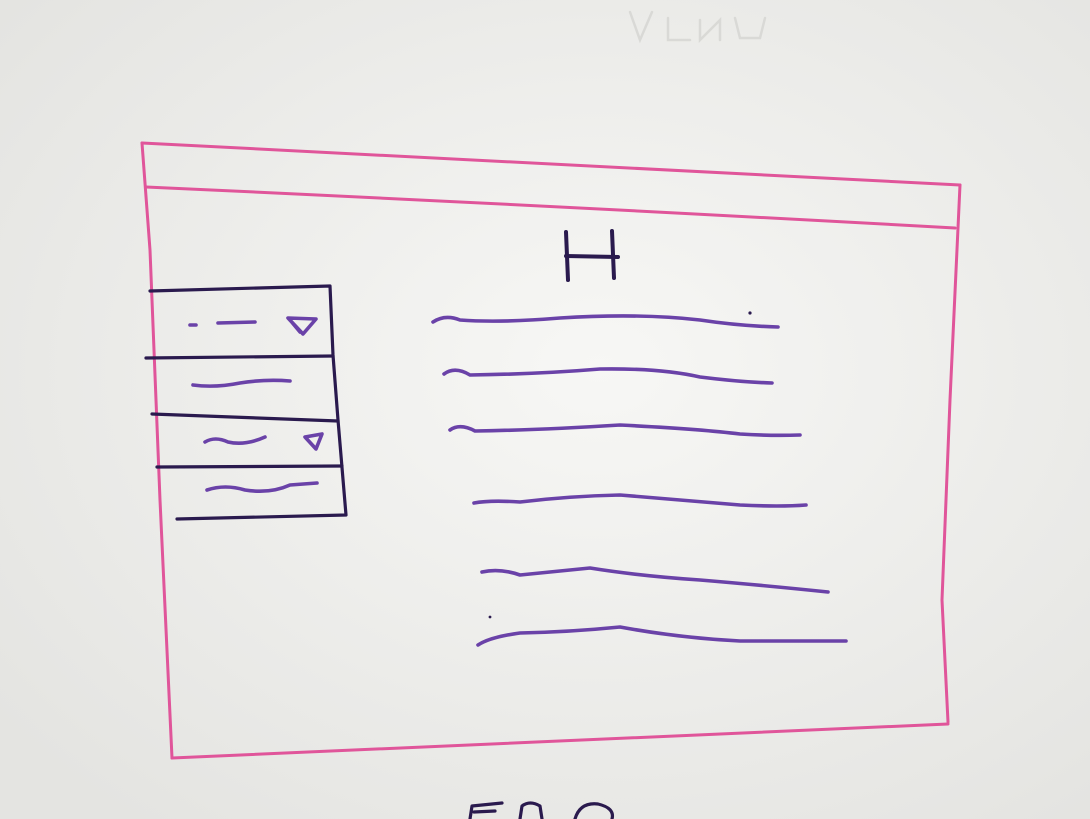  Describe the element at coordinates (592, 255) in the screenshot. I see `heading-h` at that location.